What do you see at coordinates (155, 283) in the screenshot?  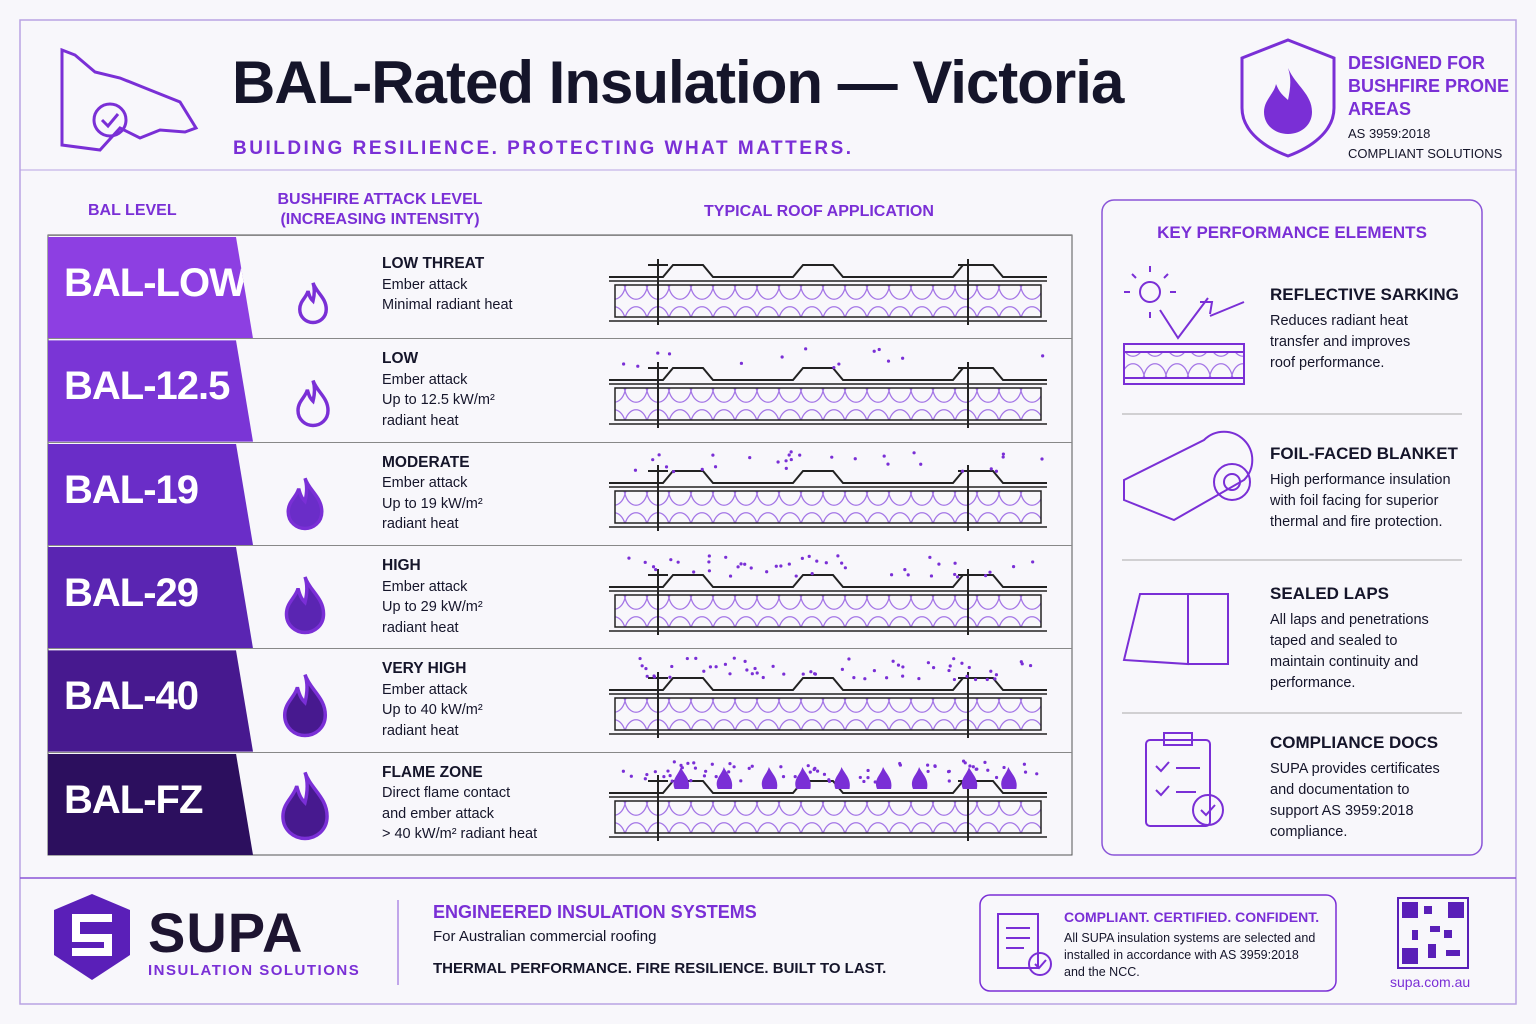 I see `level-label: BAL-LOW` at bounding box center [155, 283].